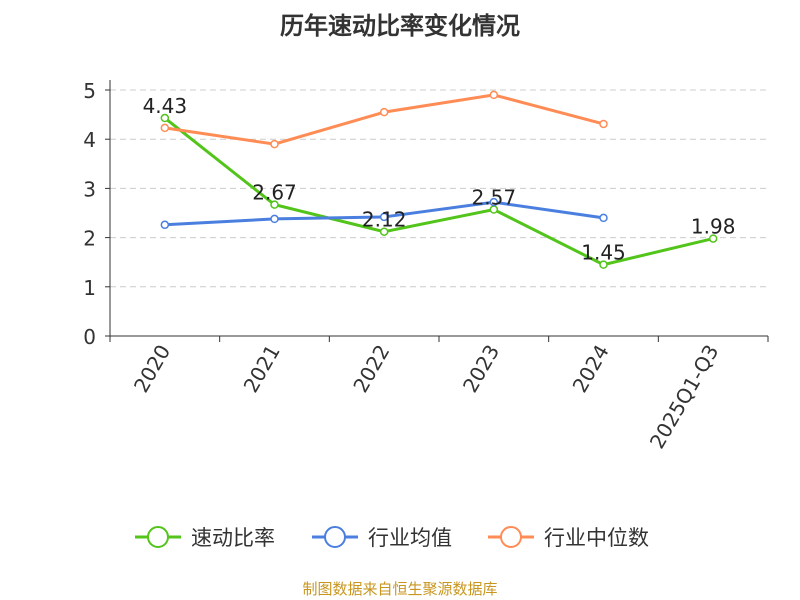 This screenshot has height=600, width=800. I want to click on x-tick-label: 2023, so click(481, 369).